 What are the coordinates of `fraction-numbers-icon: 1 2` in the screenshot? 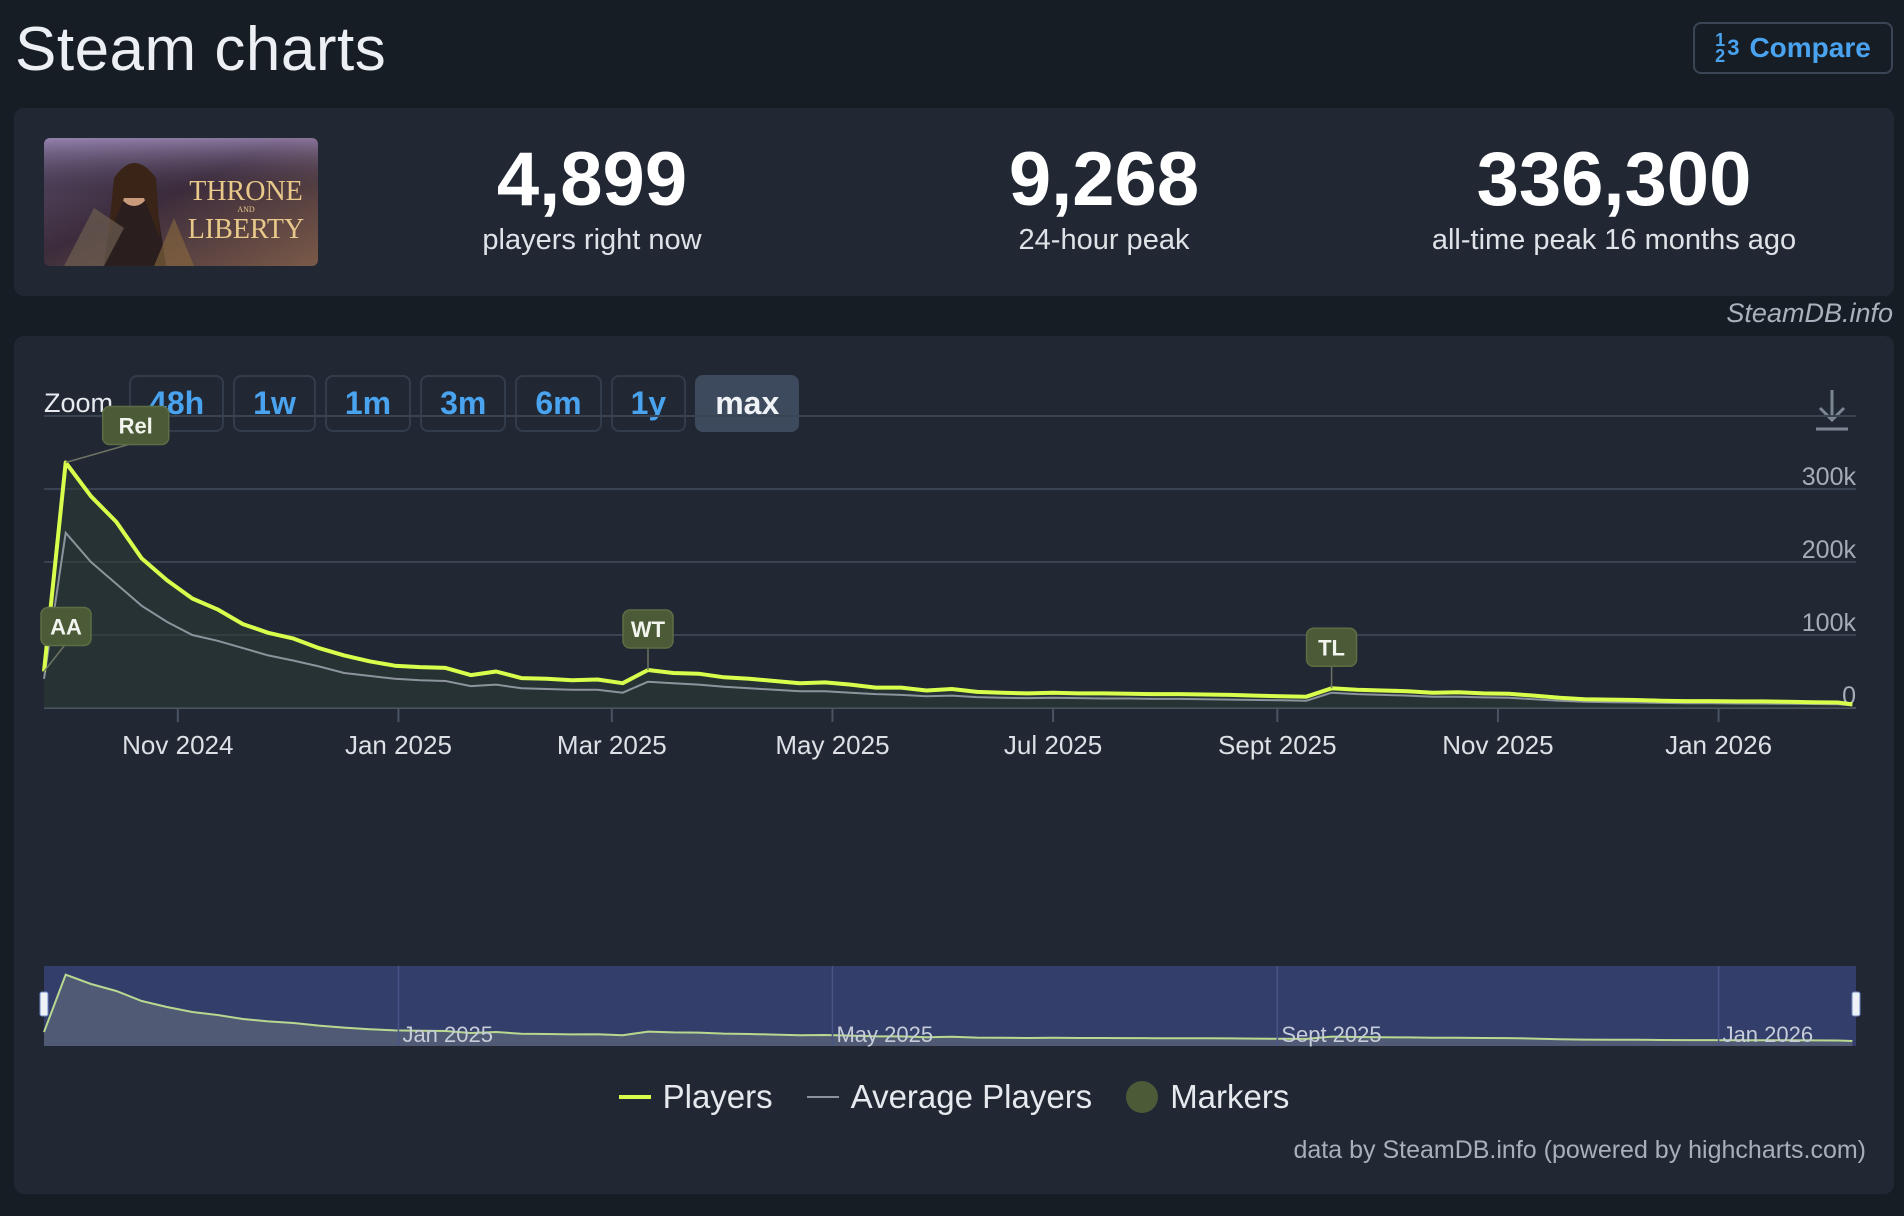 It's located at (1720, 48).